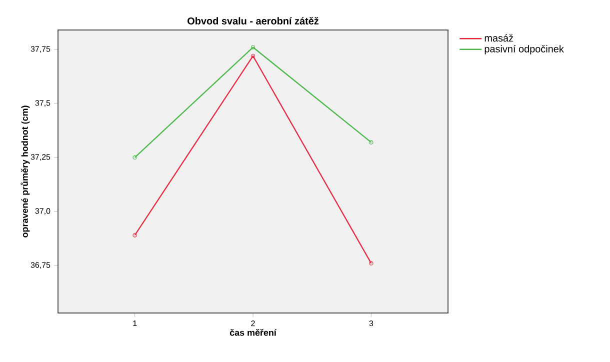 Image resolution: width=610 pixels, height=362 pixels. Describe the element at coordinates (253, 20) in the screenshot. I see `chart-title: Obvod svalu - aerobní zátěž` at that location.